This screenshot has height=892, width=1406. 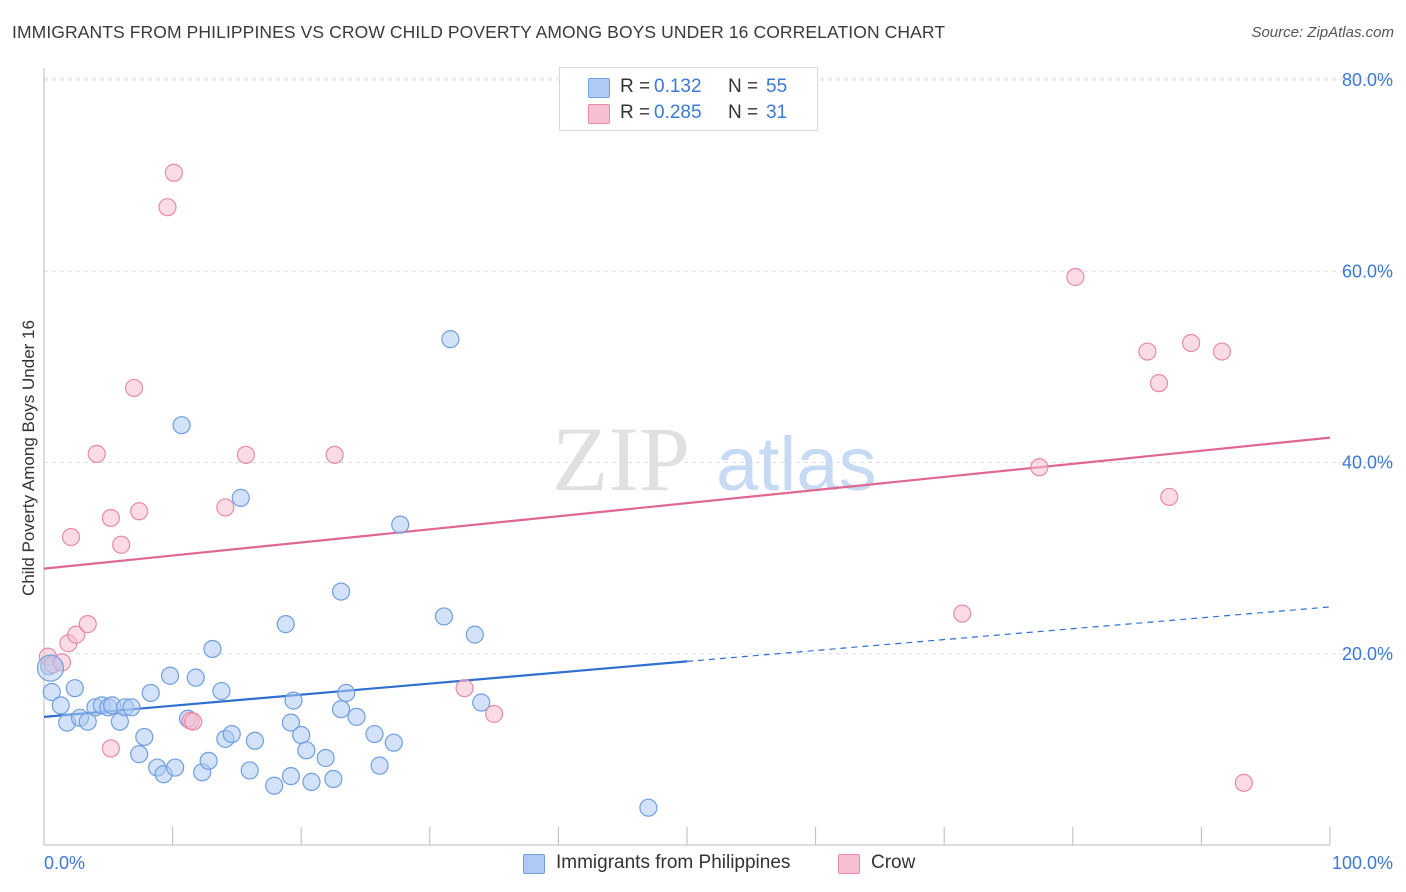 What do you see at coordinates (28, 458) in the screenshot?
I see `y-axis-title: Child Poverty Among Boys Under 16` at bounding box center [28, 458].